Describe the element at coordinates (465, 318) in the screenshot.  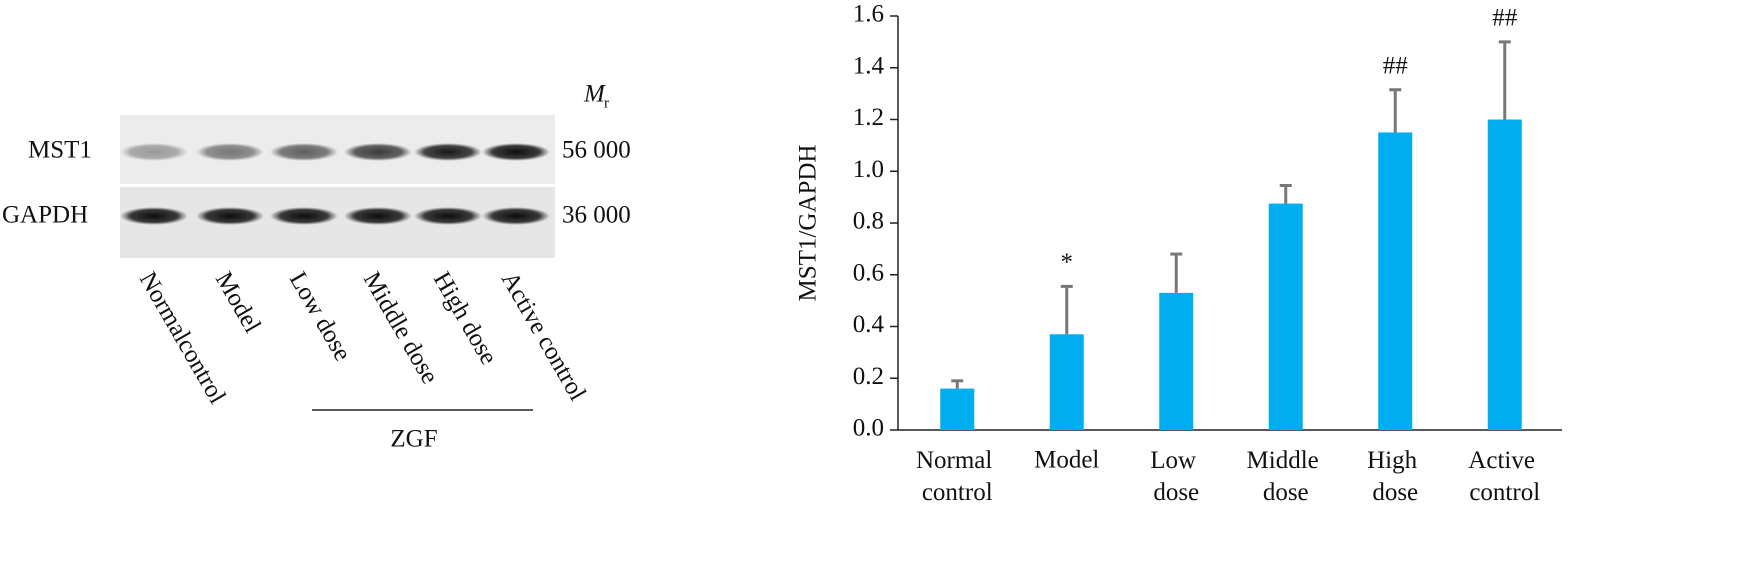
I see `lane-label: High dose` at that location.